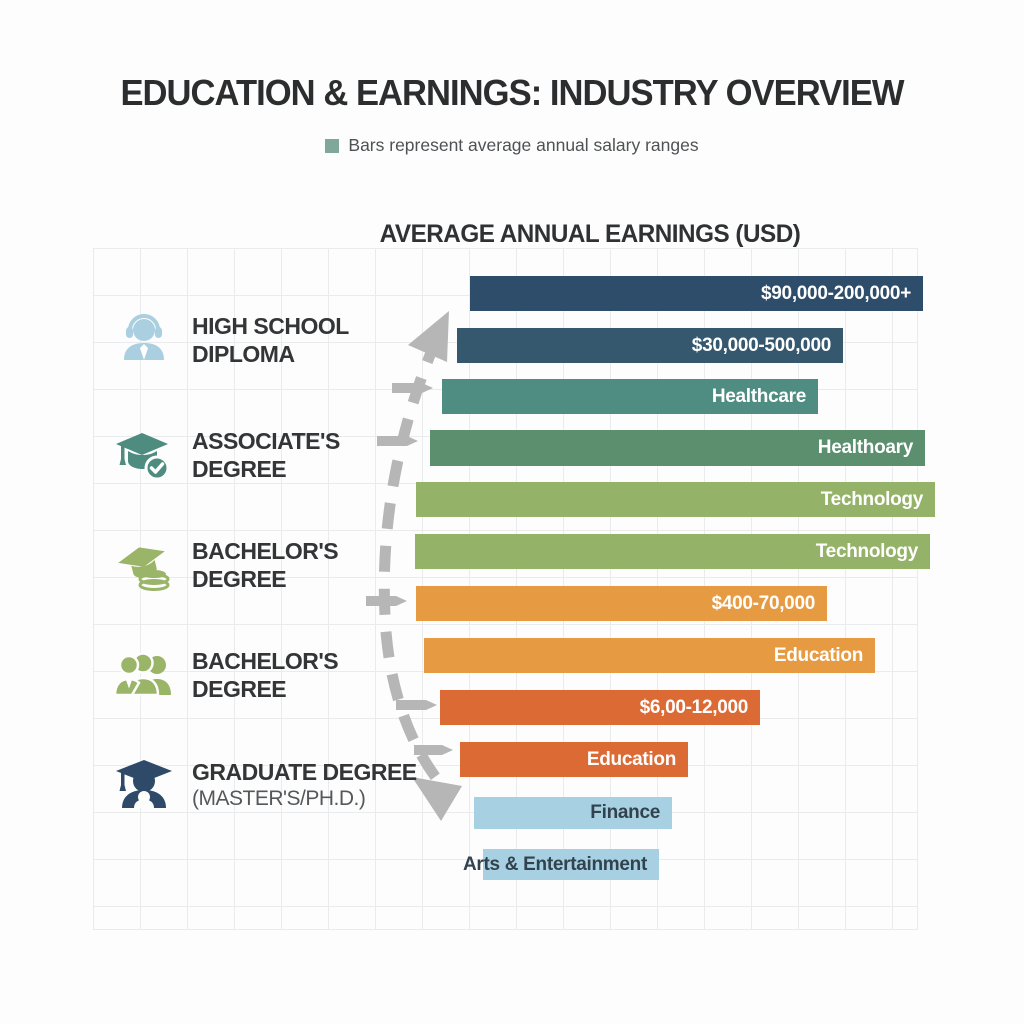 This screenshot has height=1024, width=1024. What do you see at coordinates (512, 92) in the screenshot?
I see `page-title: EDUCATION & EARNINGS: INDUSTRY OVERVIEW` at bounding box center [512, 92].